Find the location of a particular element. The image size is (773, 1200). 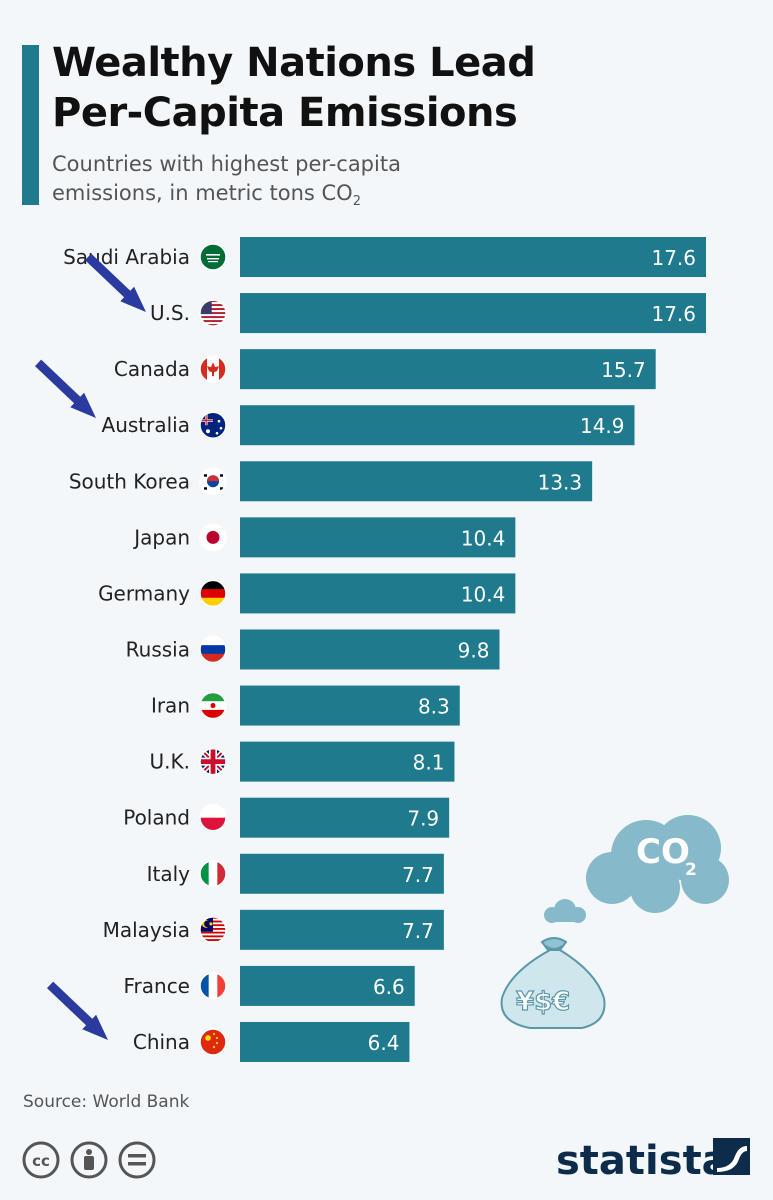

category-label: Saudi Arabia is located at coordinates (126, 257).